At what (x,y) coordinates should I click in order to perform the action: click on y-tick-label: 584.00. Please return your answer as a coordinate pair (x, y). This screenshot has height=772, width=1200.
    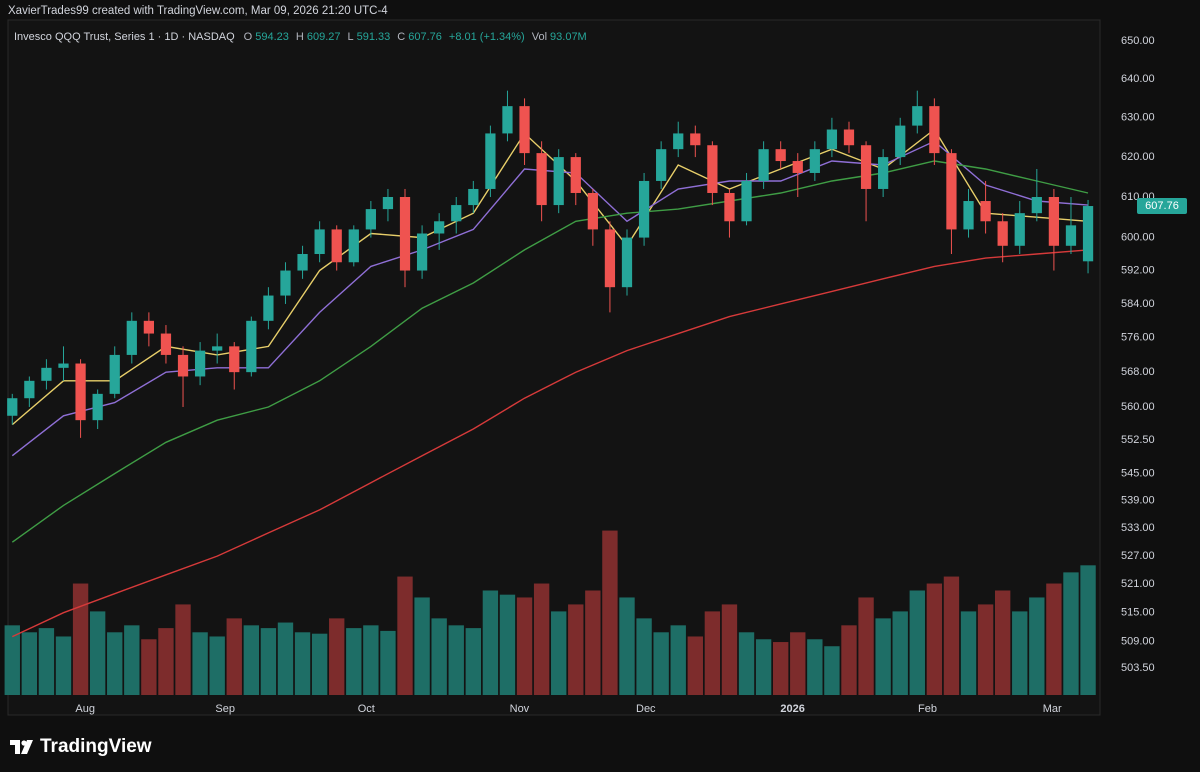
    Looking at the image, I should click on (1138, 304).